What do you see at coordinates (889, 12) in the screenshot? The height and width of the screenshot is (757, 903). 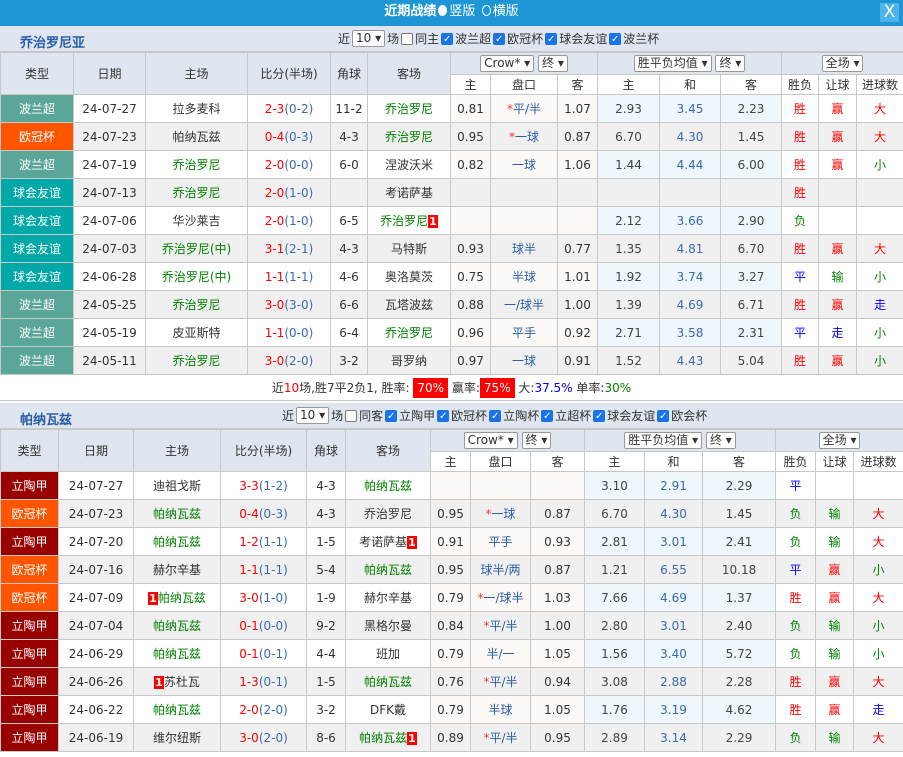 I see `close-button: X` at bounding box center [889, 12].